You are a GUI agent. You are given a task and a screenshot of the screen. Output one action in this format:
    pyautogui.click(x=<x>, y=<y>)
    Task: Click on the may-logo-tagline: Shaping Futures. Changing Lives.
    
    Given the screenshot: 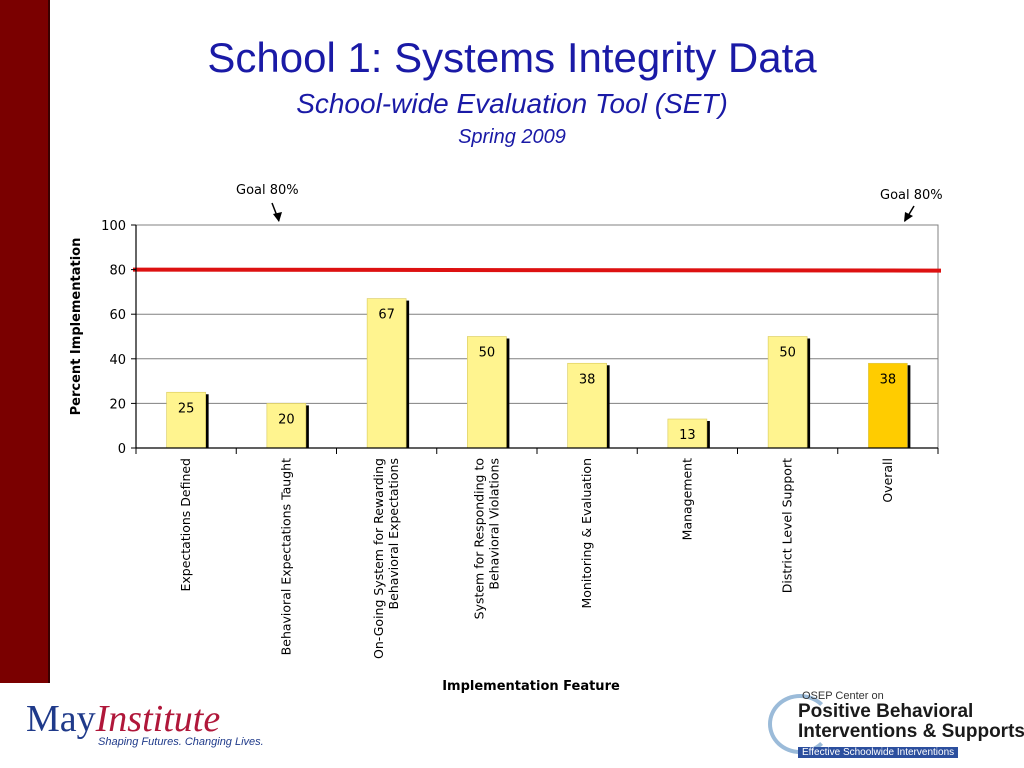 What is the action you would take?
    pyautogui.click(x=181, y=742)
    